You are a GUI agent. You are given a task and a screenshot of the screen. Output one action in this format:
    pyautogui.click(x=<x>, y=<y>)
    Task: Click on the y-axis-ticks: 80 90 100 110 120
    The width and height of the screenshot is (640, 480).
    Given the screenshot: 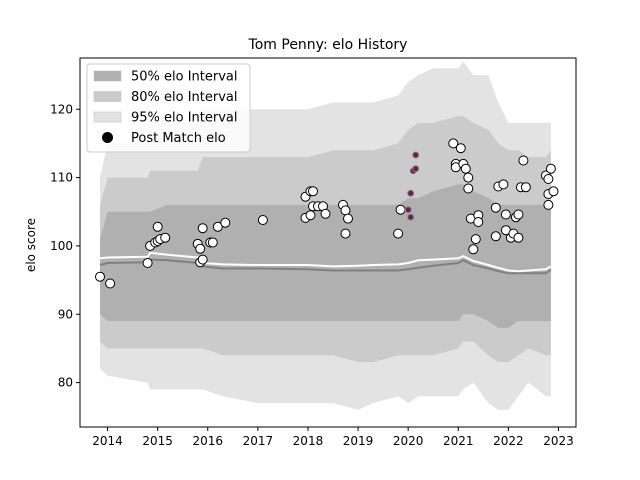 What is the action you would take?
    pyautogui.click(x=65, y=246)
    